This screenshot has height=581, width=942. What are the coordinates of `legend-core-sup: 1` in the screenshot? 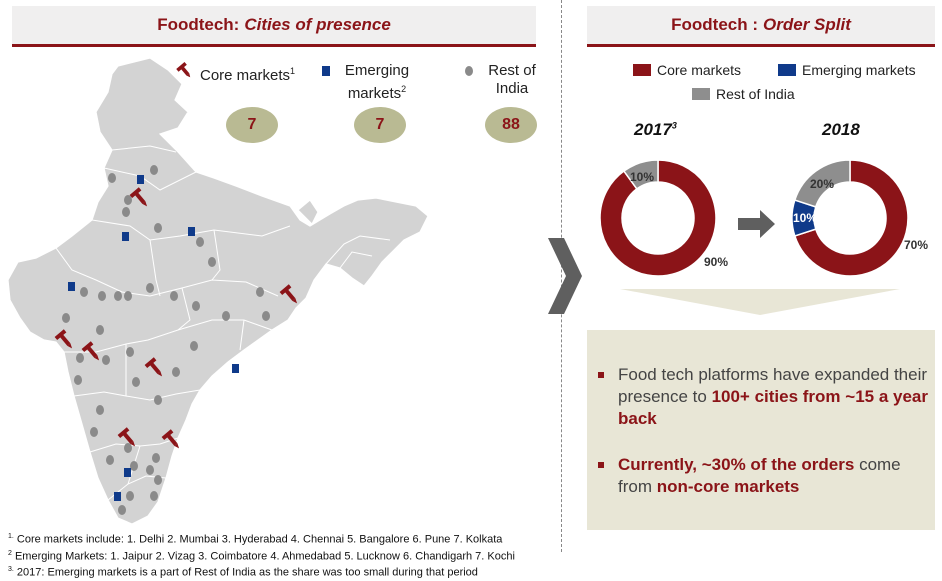 It's located at (293, 71).